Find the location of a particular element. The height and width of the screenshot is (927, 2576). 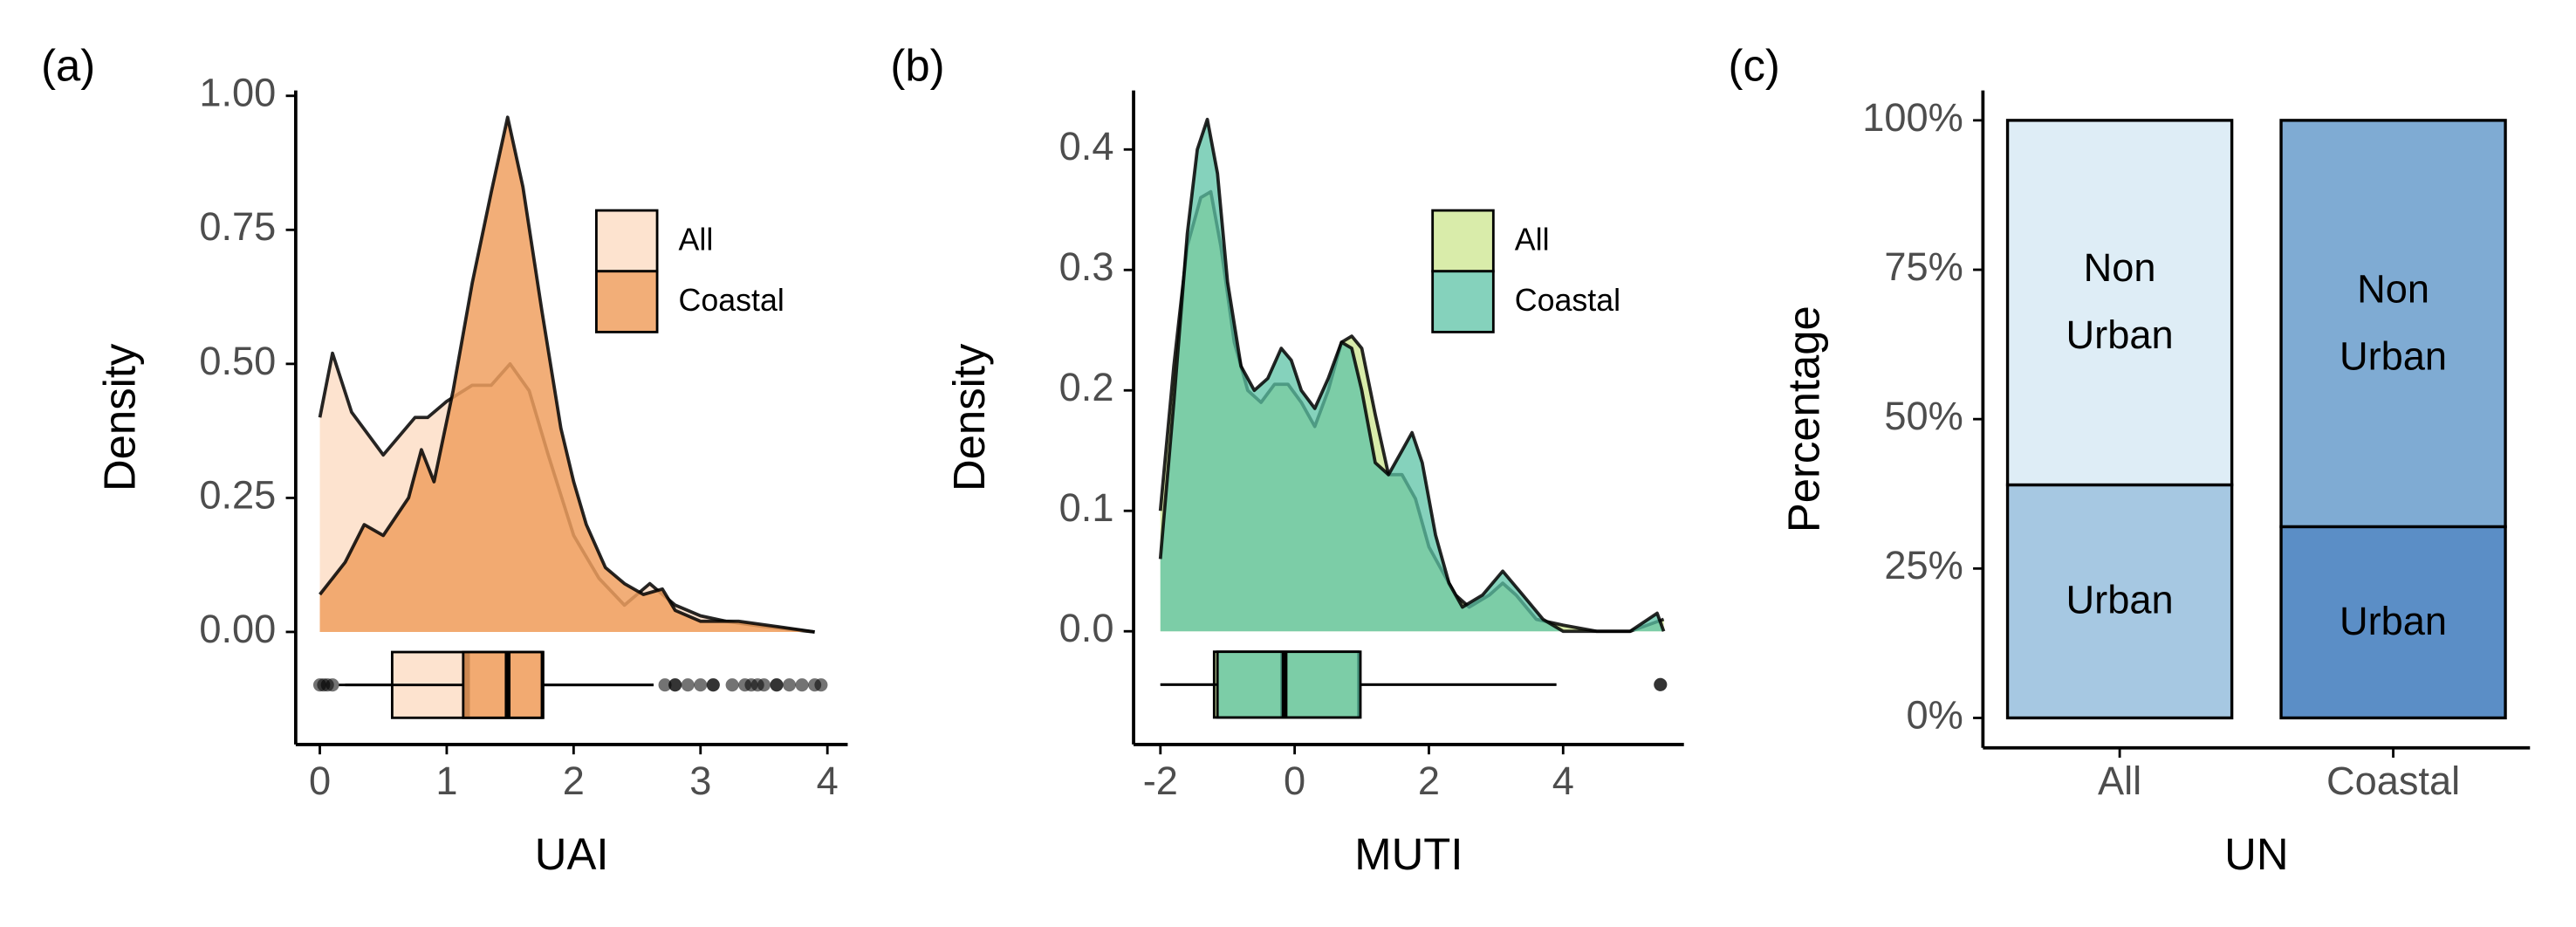

y-tick-label: 1.00 is located at coordinates (238, 93).